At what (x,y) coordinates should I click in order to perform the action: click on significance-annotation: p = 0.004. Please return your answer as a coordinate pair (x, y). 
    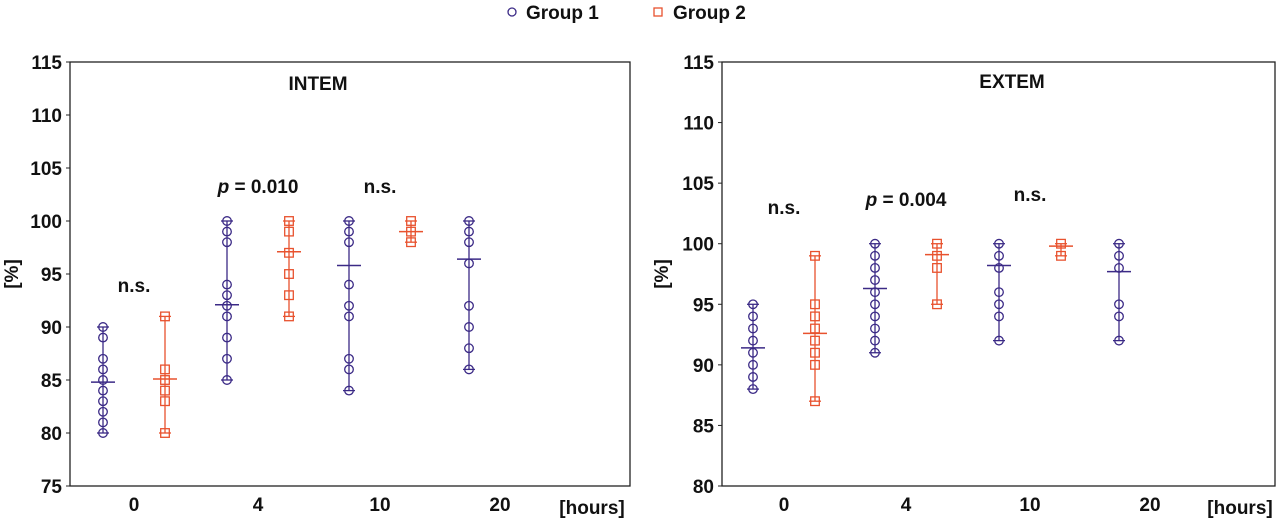
    Looking at the image, I should click on (906, 200).